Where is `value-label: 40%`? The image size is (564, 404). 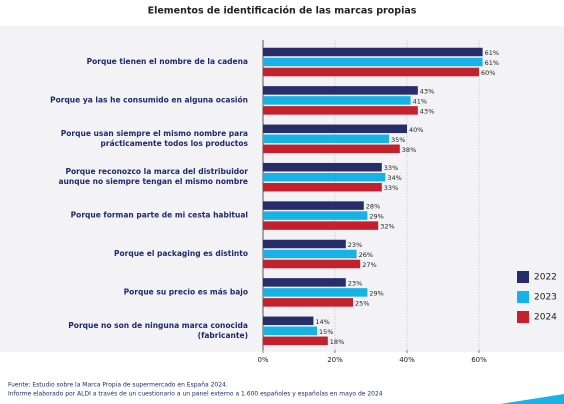 value-label: 40% is located at coordinates (416, 130).